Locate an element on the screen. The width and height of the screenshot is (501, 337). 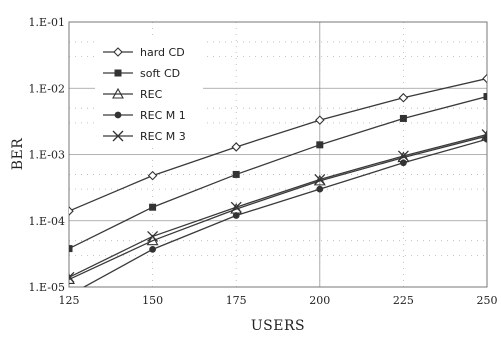
x-tick-label: 200 is located at coordinates (319, 300).